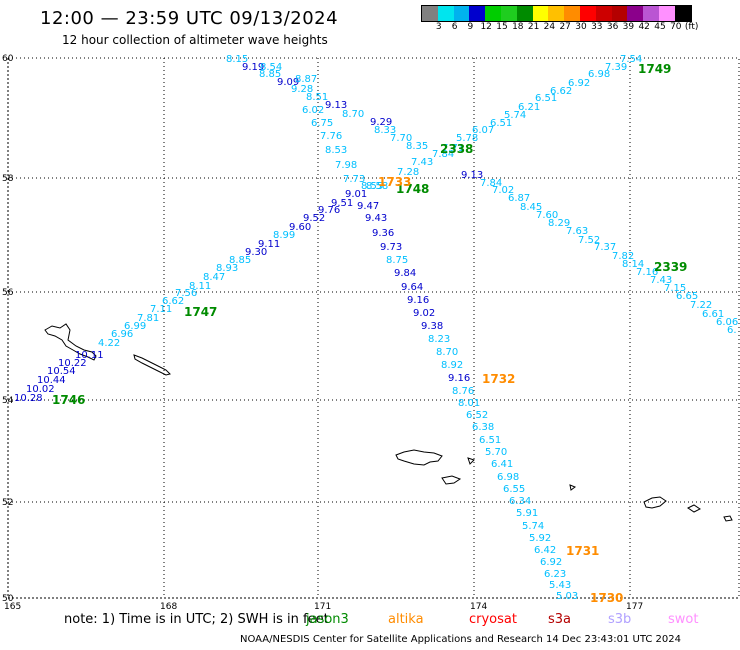  I want to click on wave-height-value: 8.35, so click(417, 146).